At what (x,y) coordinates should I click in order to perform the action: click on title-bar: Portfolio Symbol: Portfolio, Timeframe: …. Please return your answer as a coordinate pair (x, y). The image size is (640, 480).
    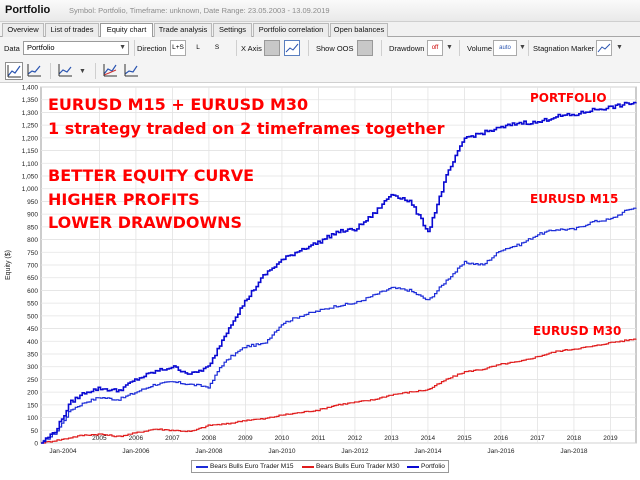
    Looking at the image, I should click on (320, 11).